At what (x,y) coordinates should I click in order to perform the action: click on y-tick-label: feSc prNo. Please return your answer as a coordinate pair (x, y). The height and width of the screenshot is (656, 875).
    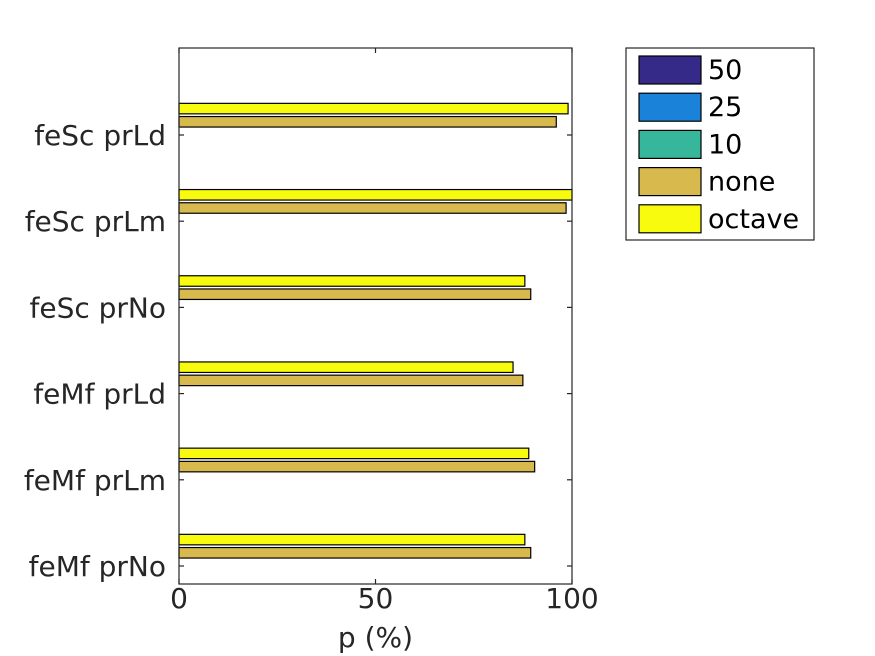
    Looking at the image, I should click on (97, 307).